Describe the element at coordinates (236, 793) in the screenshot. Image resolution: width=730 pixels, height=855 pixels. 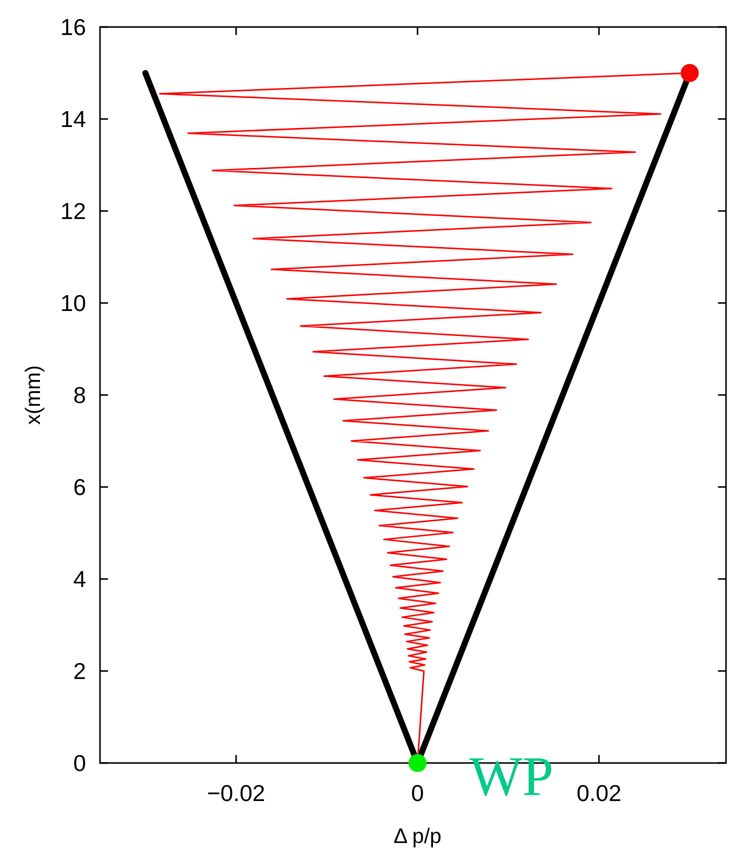
I see `x-tick-label: −0.02` at that location.